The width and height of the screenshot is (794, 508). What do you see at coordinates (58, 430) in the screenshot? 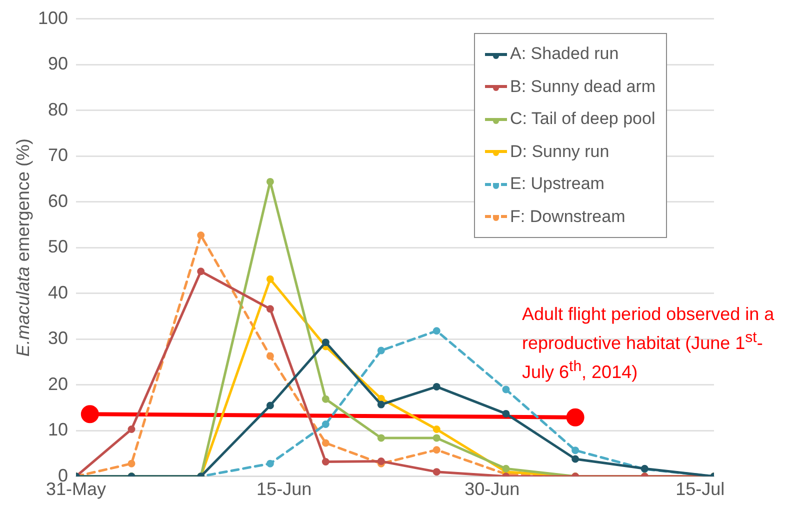
I see `y-tick-label: 10` at bounding box center [58, 430].